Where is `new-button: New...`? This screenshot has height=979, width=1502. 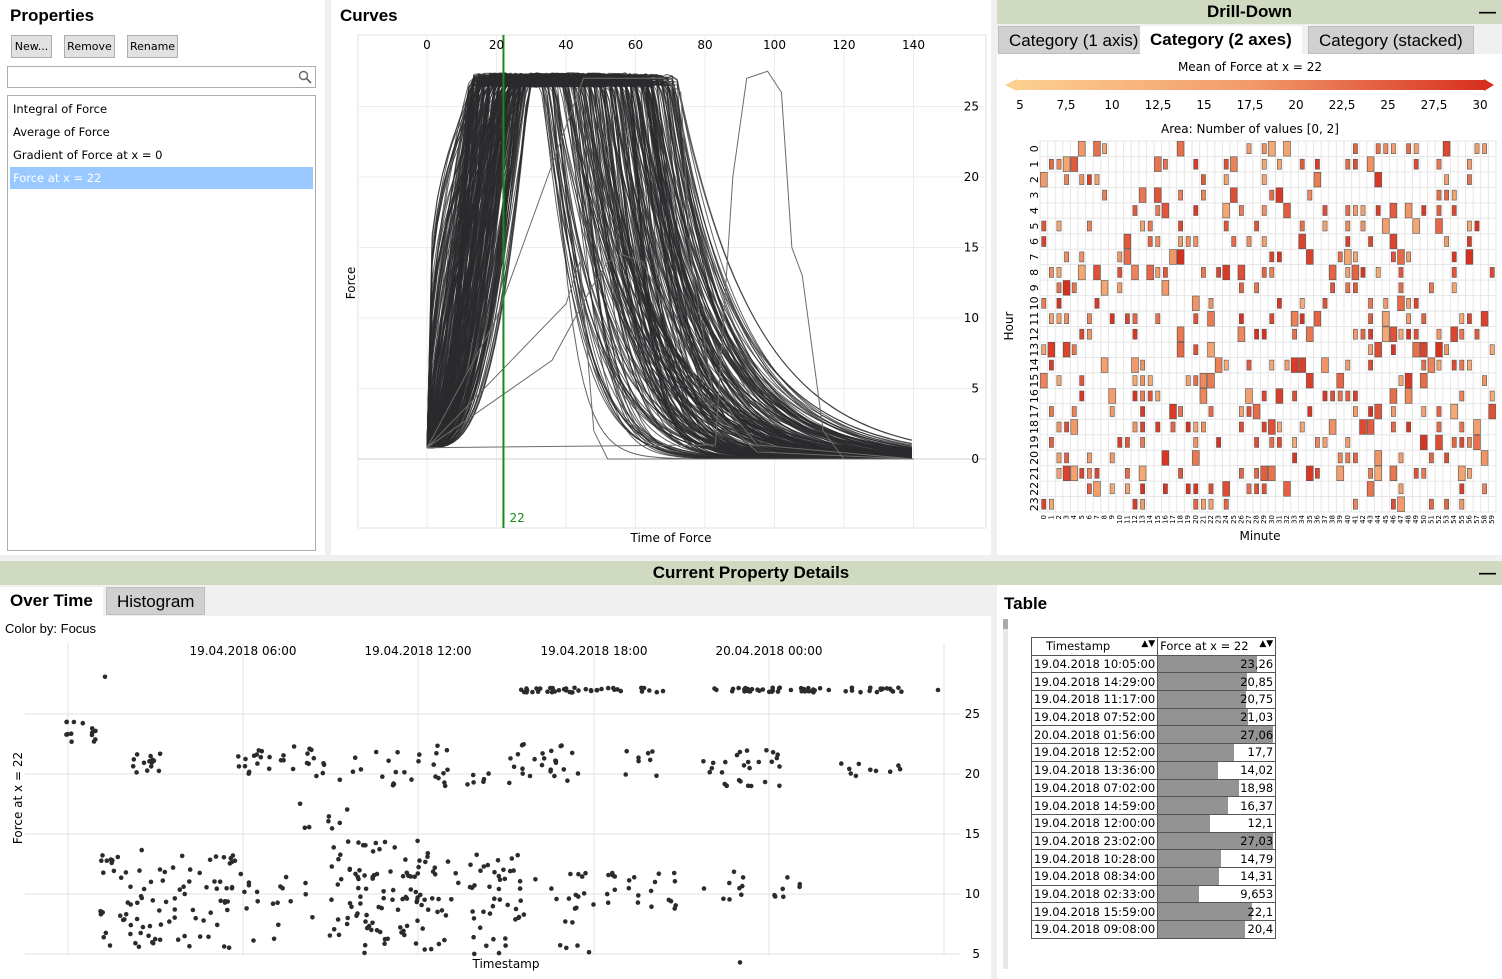
new-button: New... is located at coordinates (31, 46).